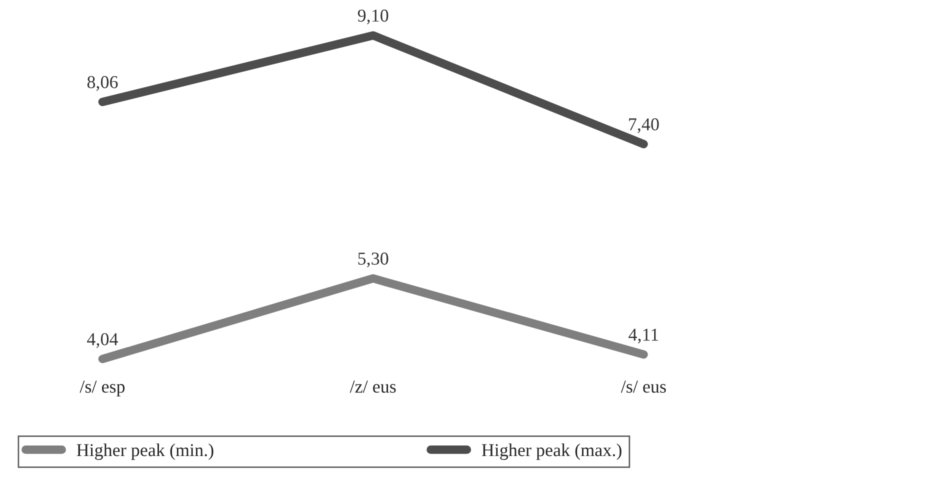 This screenshot has height=481, width=943. Describe the element at coordinates (102, 388) in the screenshot. I see `x-tick-label: /s/ esp` at that location.